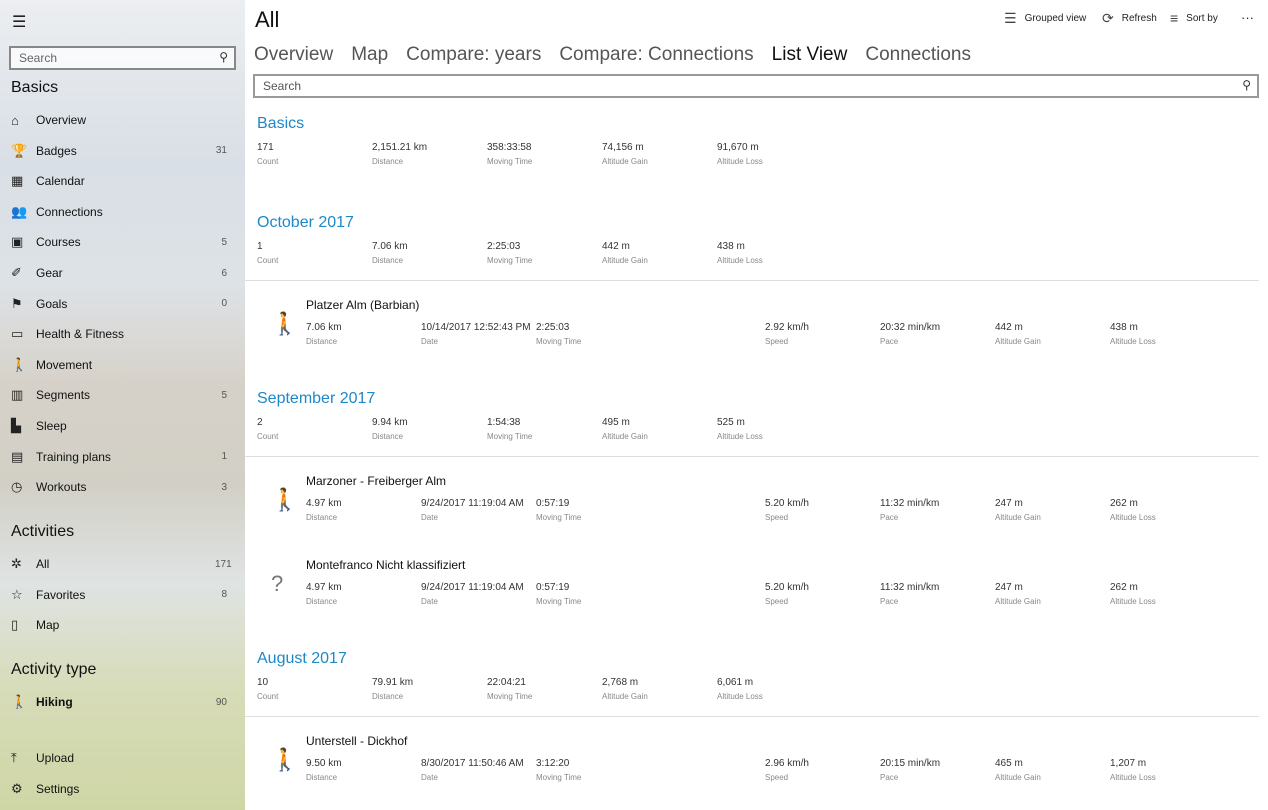 This screenshot has width=1268, height=810. I want to click on sidebar-item-map: ▯ Map, so click(122, 625).